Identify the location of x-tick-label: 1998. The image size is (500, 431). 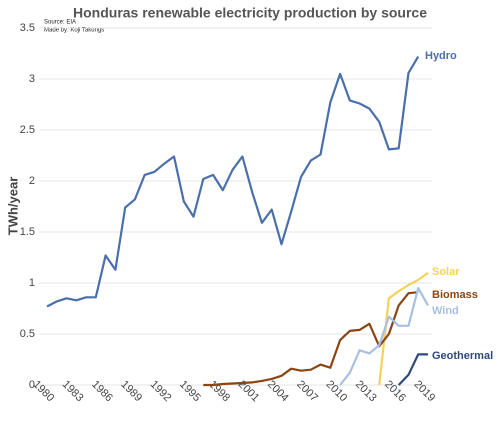
(219, 391).